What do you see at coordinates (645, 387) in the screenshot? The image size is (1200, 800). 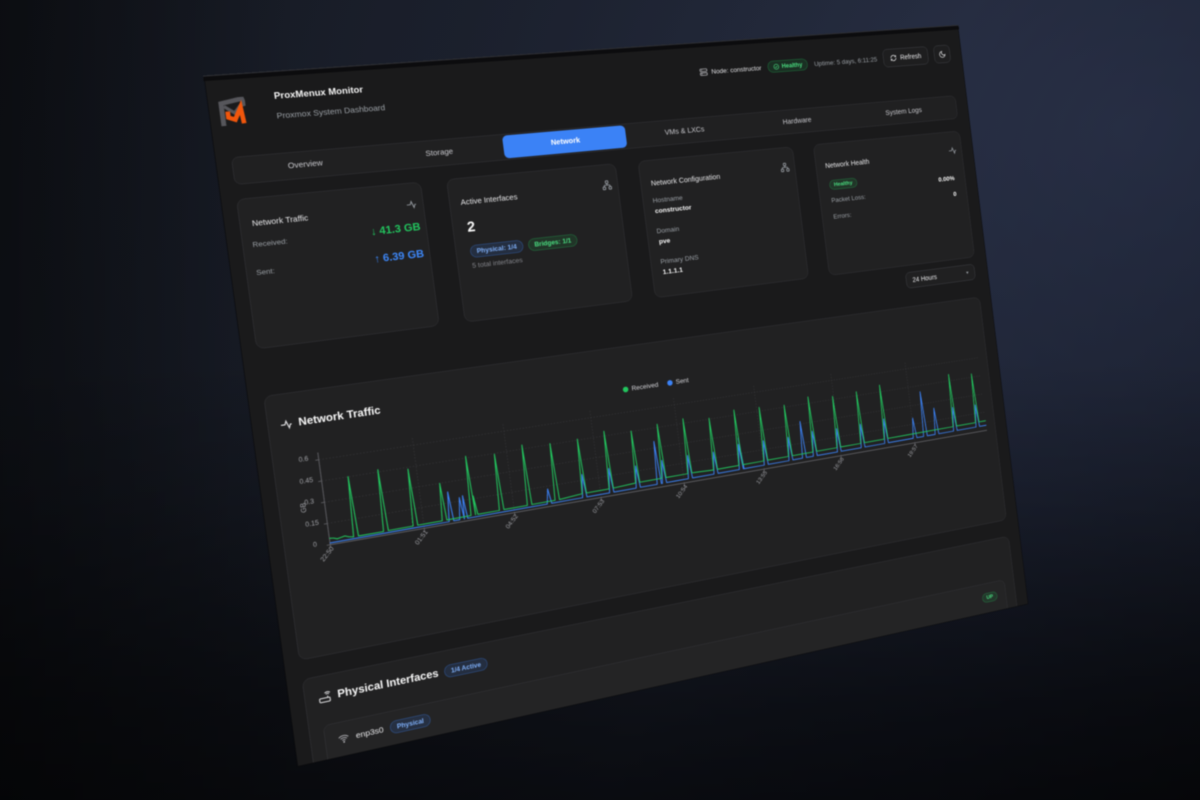 I see `svg-text: Received` at bounding box center [645, 387].